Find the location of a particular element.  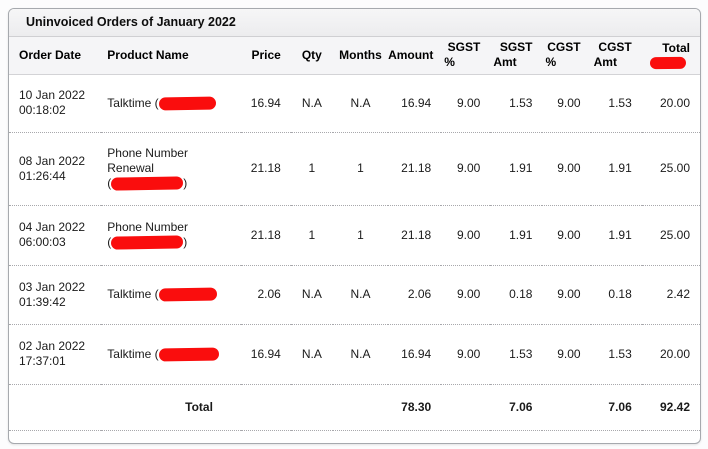

column-header-sgst-amt: SGST Amt is located at coordinates (516, 56).